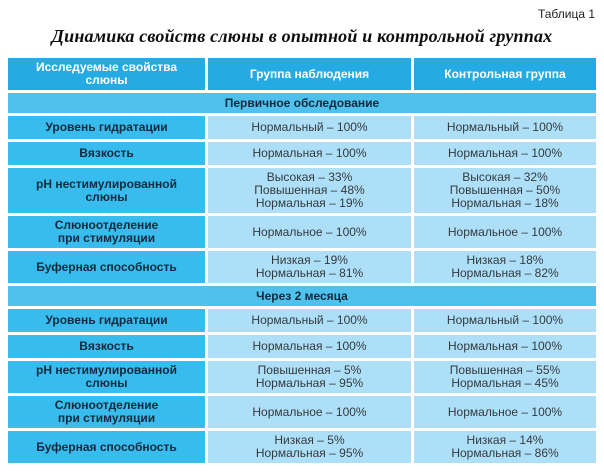  I want to click on section-title: Первичное обследование, so click(302, 103).